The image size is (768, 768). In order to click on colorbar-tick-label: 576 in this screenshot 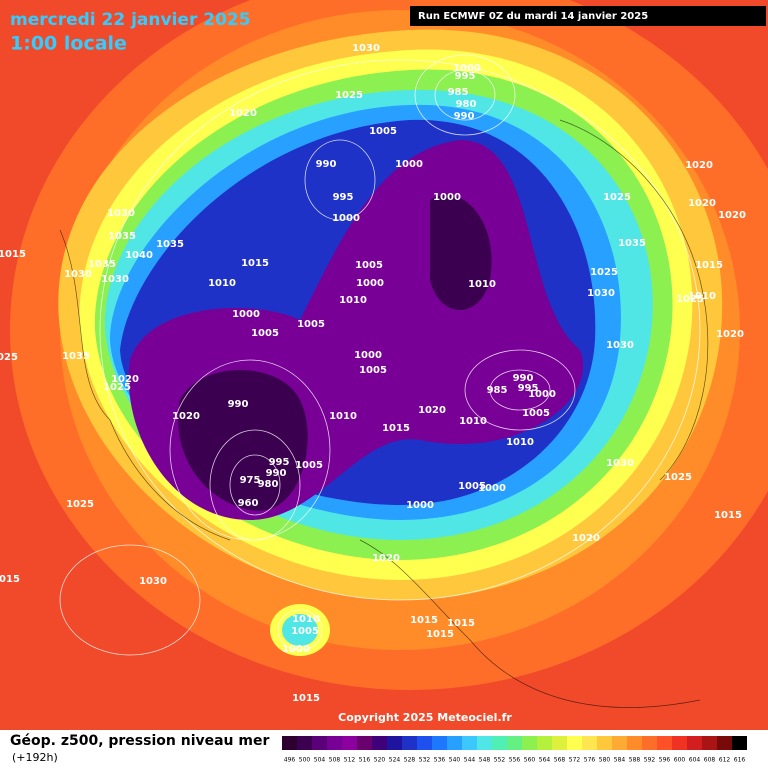, I will do `click(590, 760)`.